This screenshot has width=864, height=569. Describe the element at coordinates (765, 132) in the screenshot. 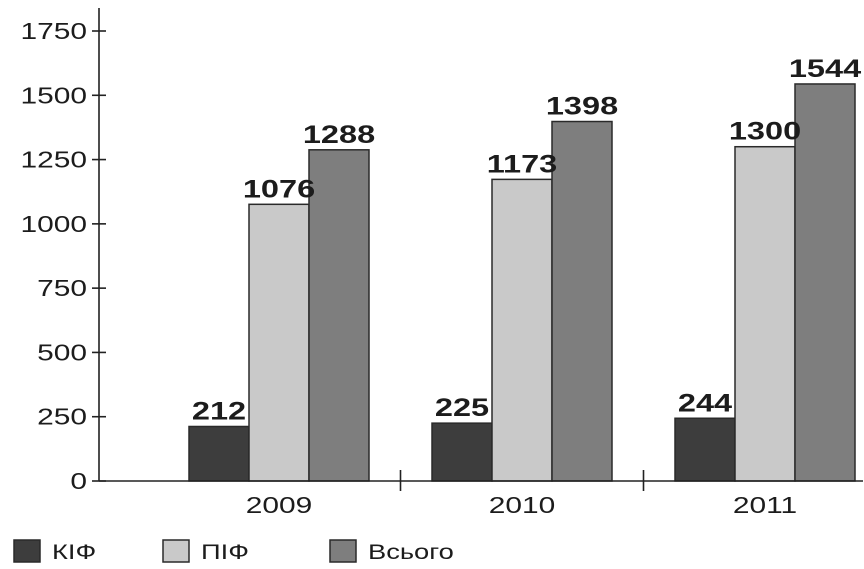

I see `data-label: 1300` at that location.